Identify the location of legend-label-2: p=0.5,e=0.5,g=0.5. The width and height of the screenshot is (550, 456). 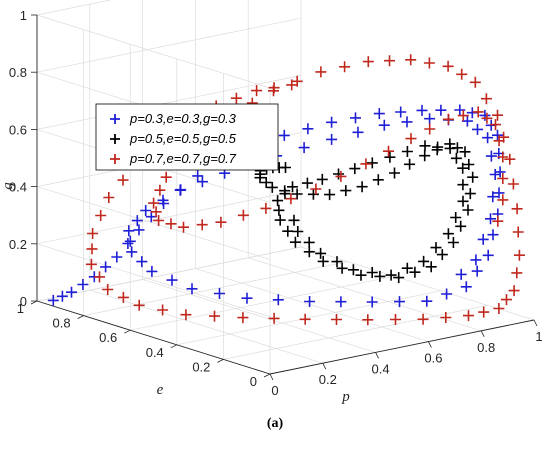
(183, 138).